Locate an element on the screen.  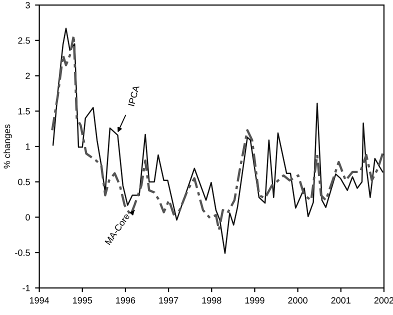
y-tick-label: 1.5 is located at coordinates (24, 111).